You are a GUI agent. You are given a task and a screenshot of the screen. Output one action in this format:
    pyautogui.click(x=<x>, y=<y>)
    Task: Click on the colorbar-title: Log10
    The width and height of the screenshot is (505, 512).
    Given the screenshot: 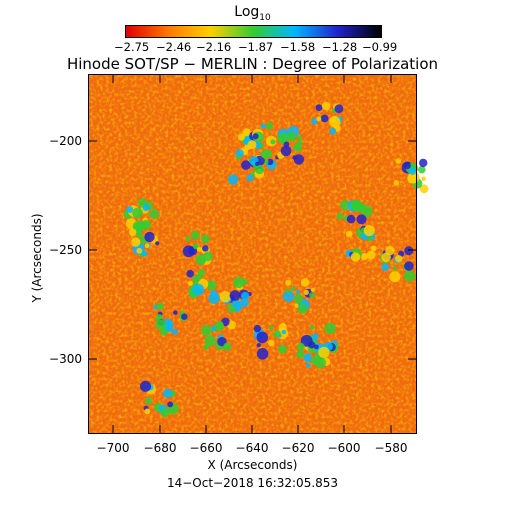 What is the action you would take?
    pyautogui.click(x=252, y=13)
    